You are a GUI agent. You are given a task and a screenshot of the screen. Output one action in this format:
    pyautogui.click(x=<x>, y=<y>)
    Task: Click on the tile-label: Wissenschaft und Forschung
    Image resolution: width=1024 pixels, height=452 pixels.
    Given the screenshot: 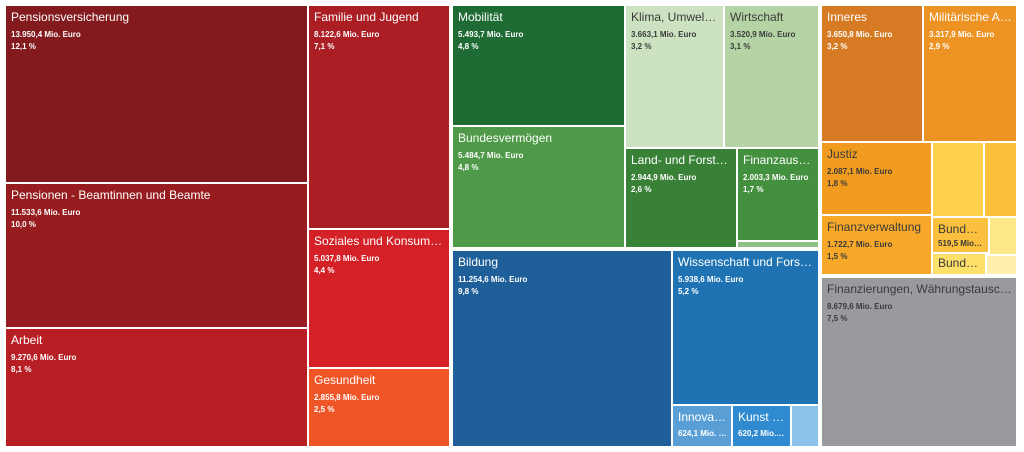 What is the action you would take?
    pyautogui.click(x=746, y=262)
    